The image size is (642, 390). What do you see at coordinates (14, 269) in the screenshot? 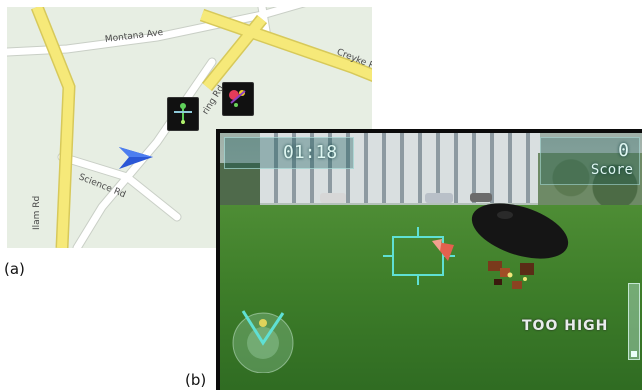
I see `panel-label-a: (a)` at bounding box center [14, 269].